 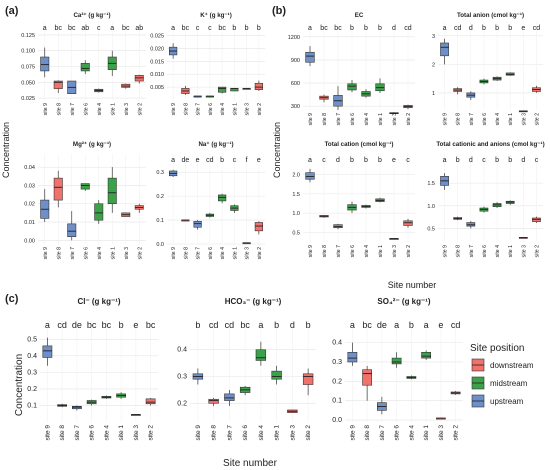 What do you see at coordinates (295, 107) in the screenshot?
I see `y-tick-label: 300` at bounding box center [295, 107].